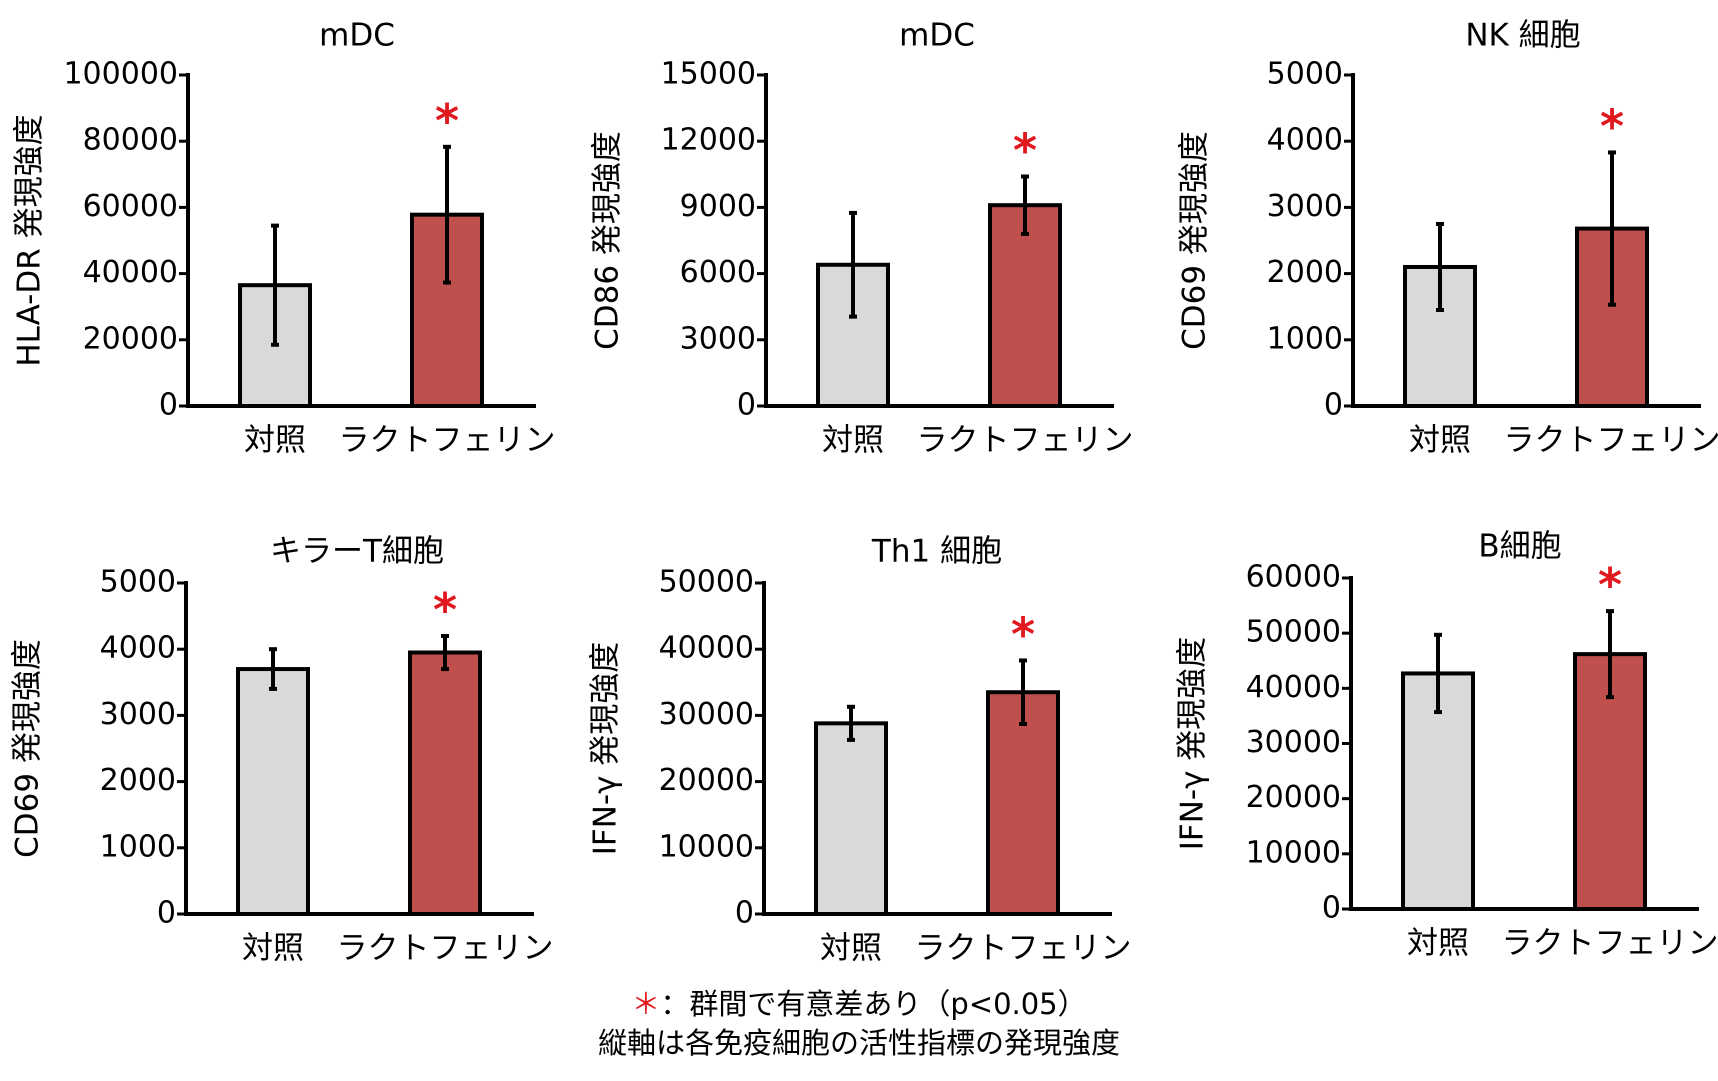 The width and height of the screenshot is (1718, 1081). I want to click on y-tick-label: 12000, so click(708, 140).